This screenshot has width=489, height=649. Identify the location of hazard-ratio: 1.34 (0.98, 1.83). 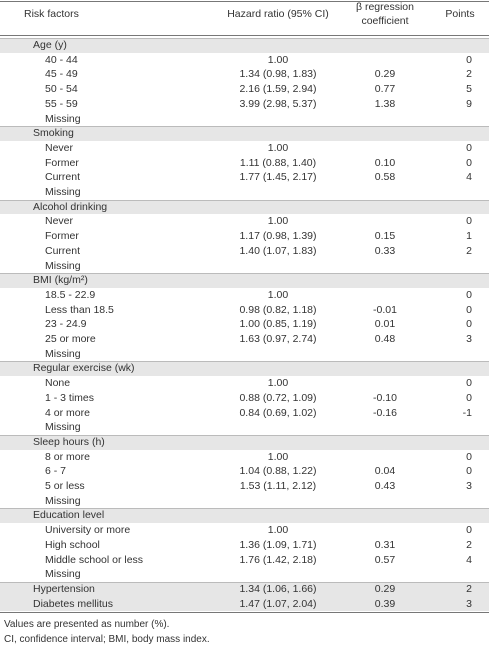
(278, 74).